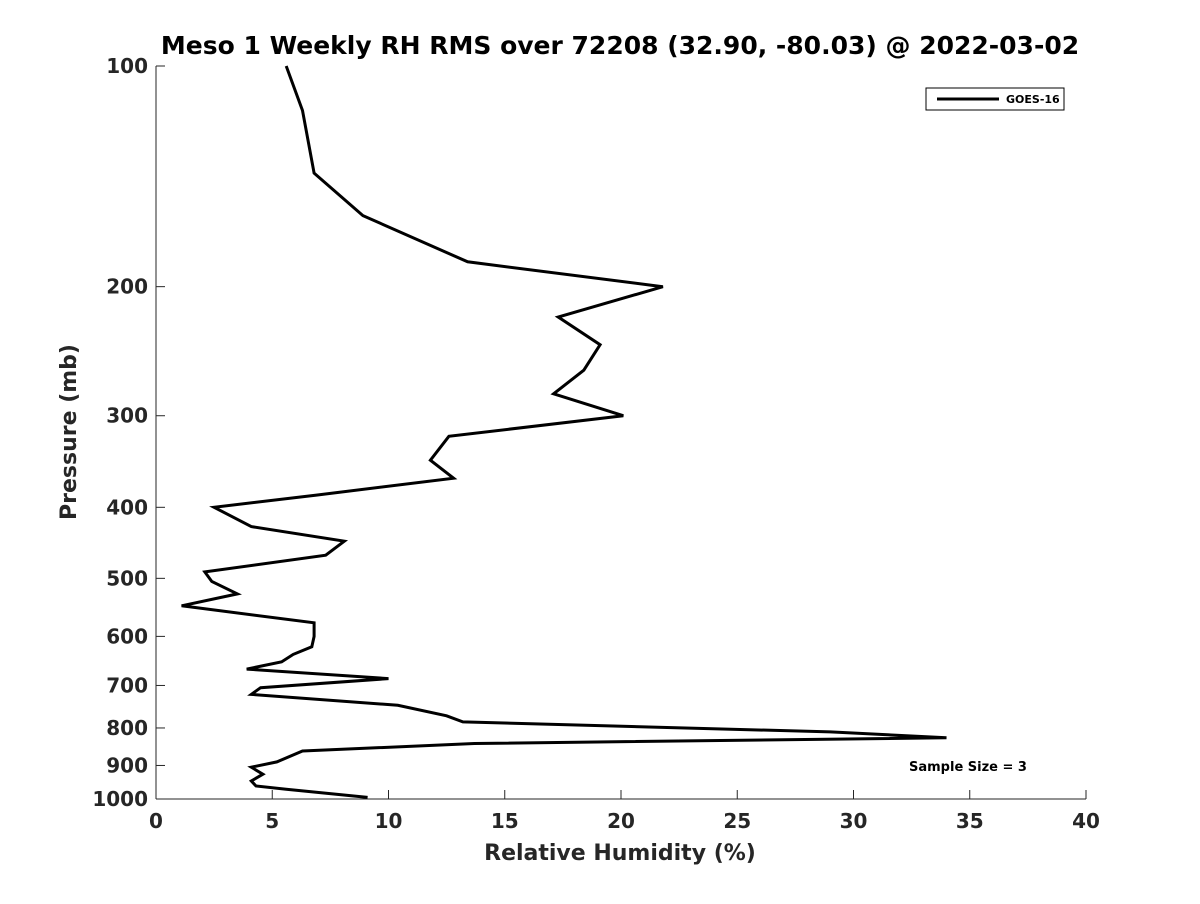 This screenshot has width=1200, height=904. What do you see at coordinates (127, 636) in the screenshot?
I see `y-tick-label: 600` at bounding box center [127, 636].